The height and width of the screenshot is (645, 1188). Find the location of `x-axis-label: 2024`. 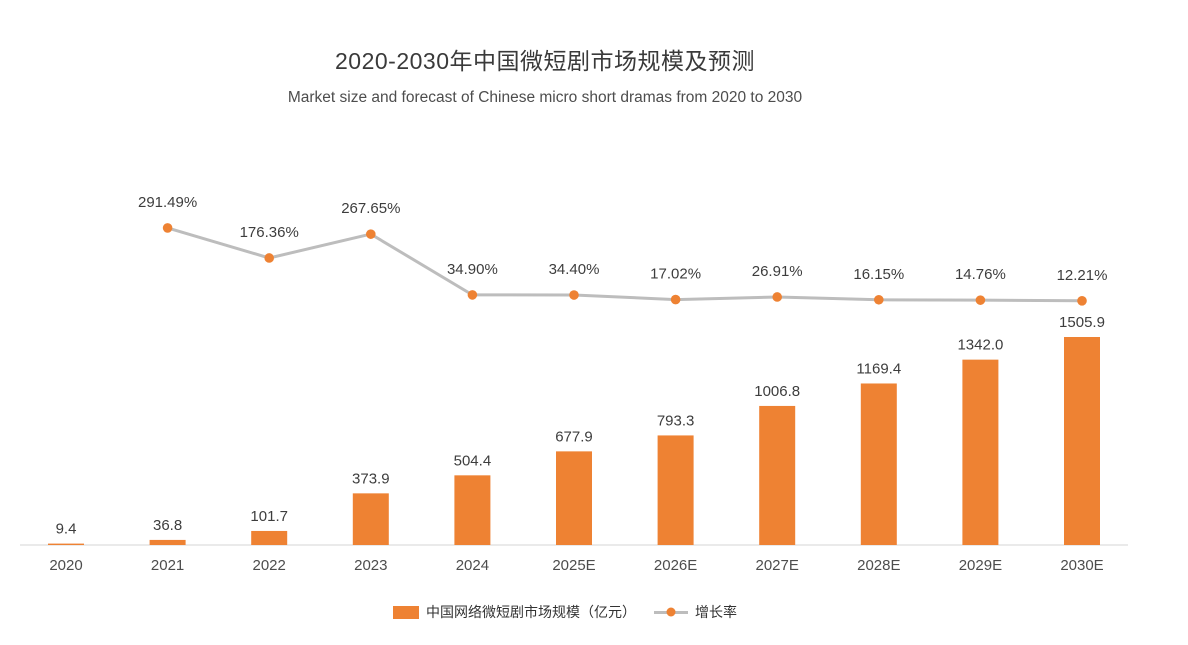

x-axis-label: 2024 is located at coordinates (472, 565).